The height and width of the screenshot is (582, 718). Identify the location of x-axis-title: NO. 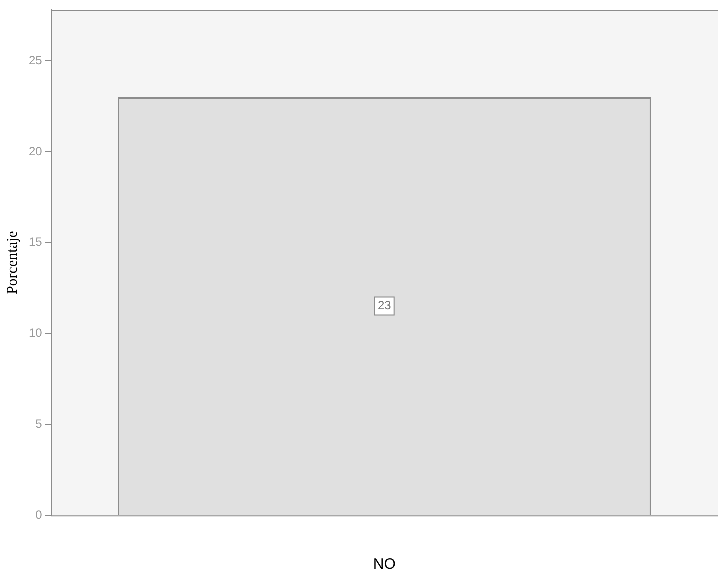
(384, 565).